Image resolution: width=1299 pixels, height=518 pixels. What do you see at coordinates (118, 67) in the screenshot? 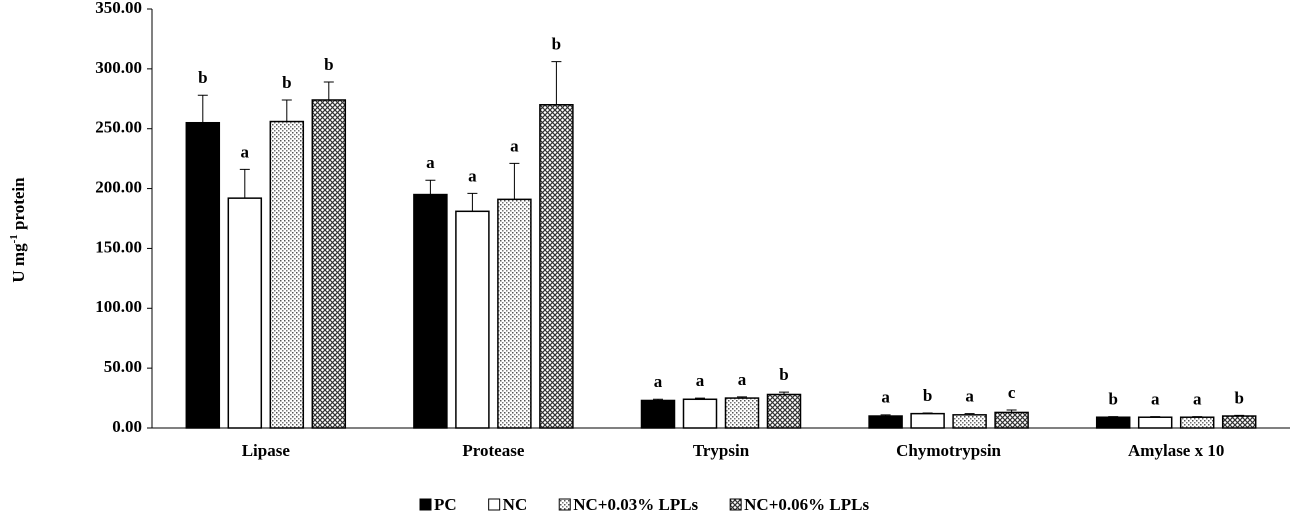
I see `y-tick-label: 300.00` at bounding box center [118, 67].